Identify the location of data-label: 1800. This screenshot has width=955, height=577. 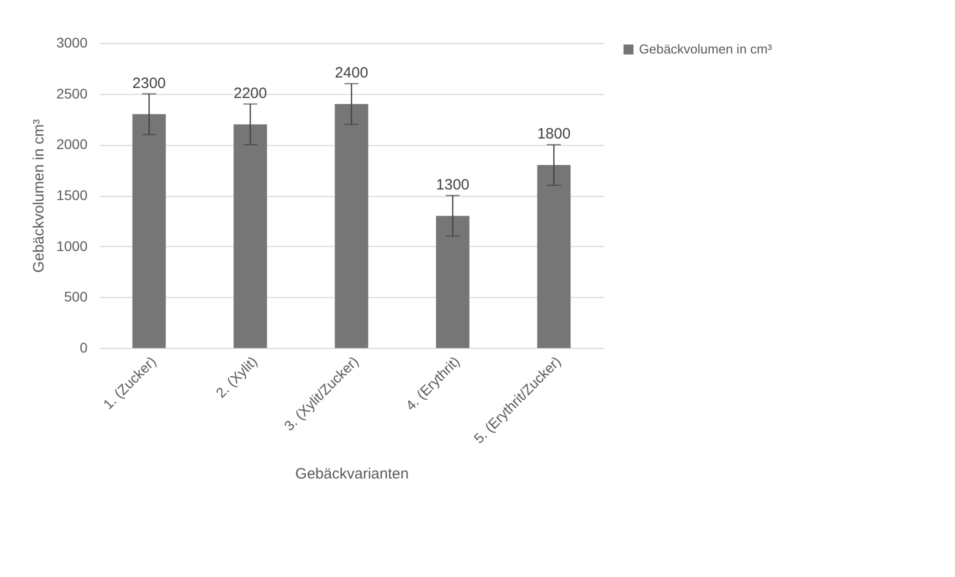
(554, 134).